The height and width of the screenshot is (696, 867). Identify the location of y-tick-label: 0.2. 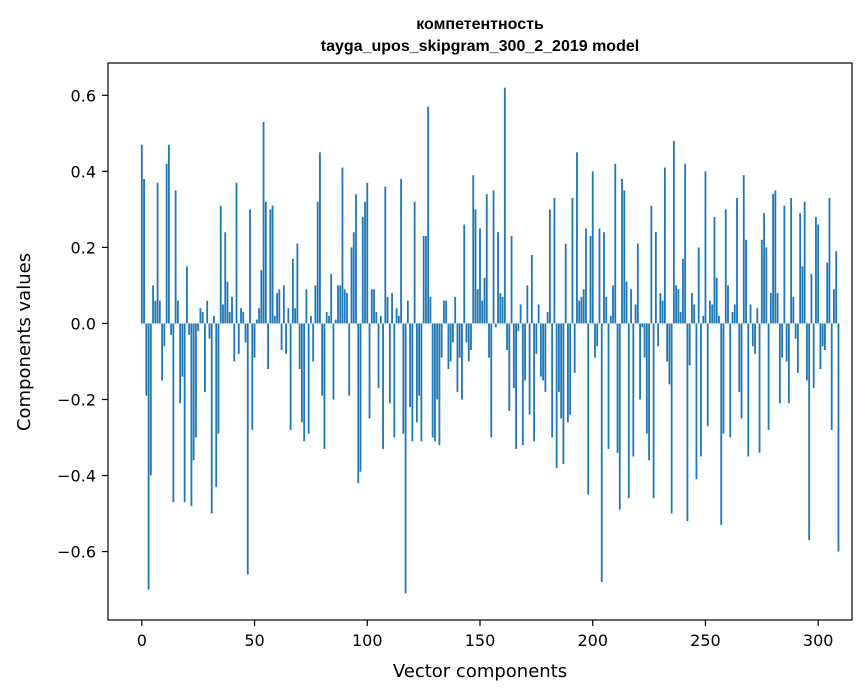
(83, 247).